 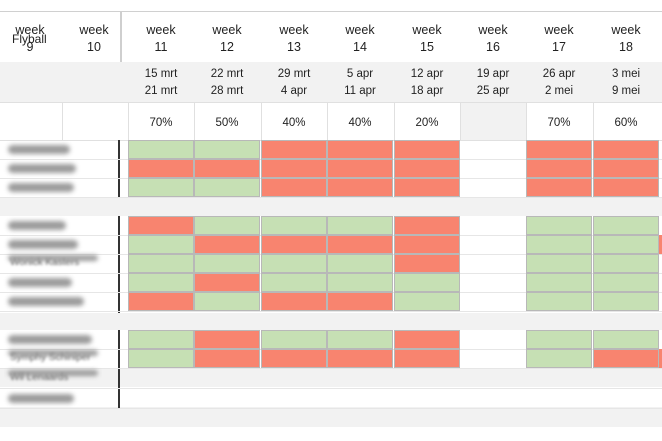 I want to click on sheet-title: Flyball, so click(x=29, y=39).